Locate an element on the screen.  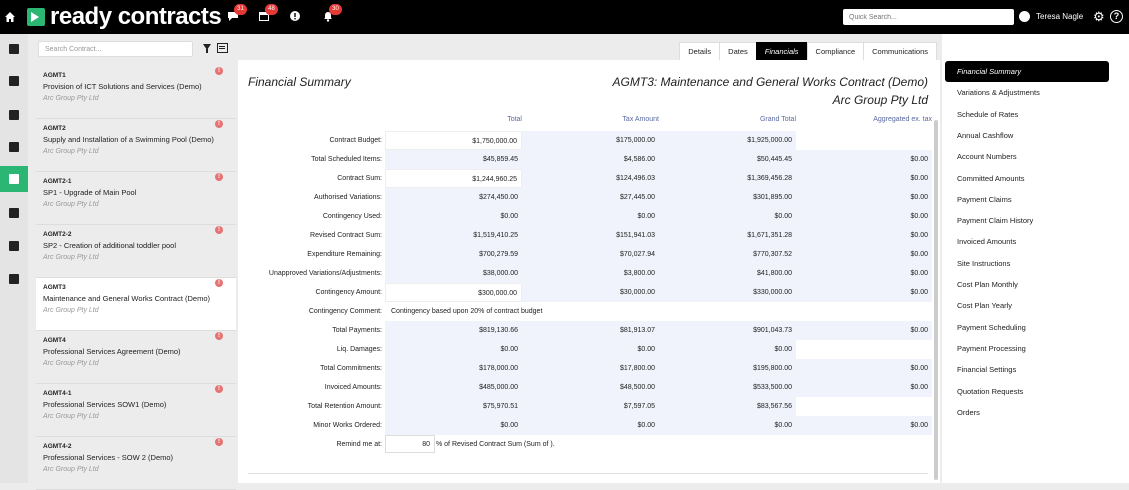
cell-total: $700,279.59 is located at coordinates (453, 254).